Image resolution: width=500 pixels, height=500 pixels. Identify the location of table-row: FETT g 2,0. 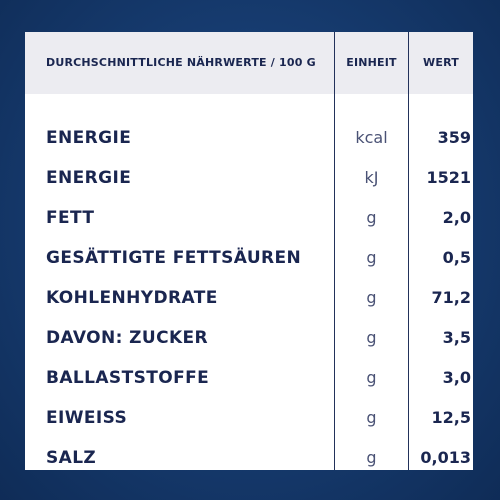
(249, 218).